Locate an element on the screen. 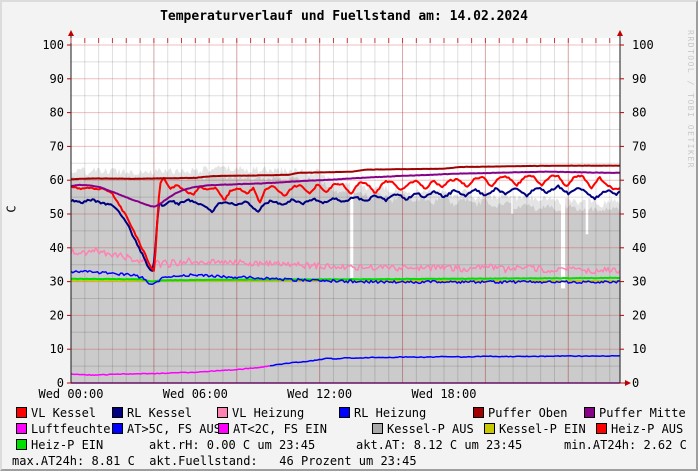  y-tick-label-left: 50 is located at coordinates (57, 214).